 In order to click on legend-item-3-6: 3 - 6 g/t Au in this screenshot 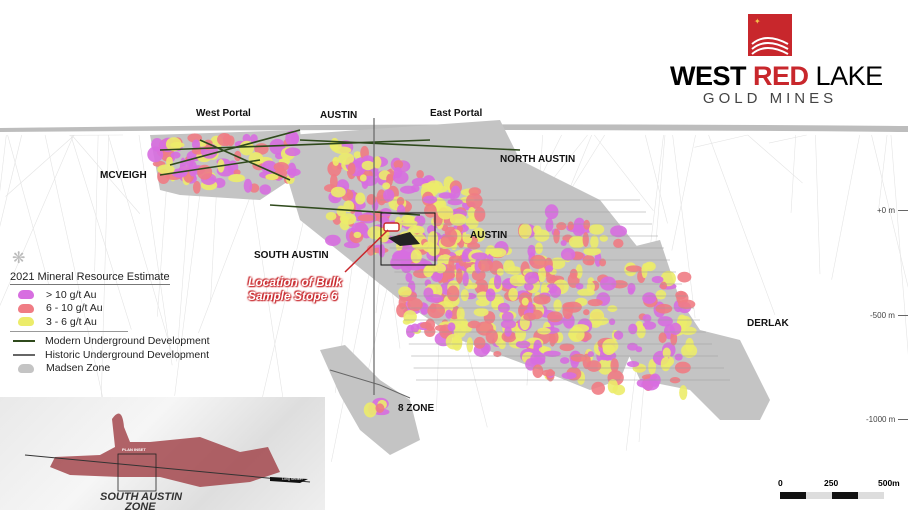, I will do `click(110, 322)`.